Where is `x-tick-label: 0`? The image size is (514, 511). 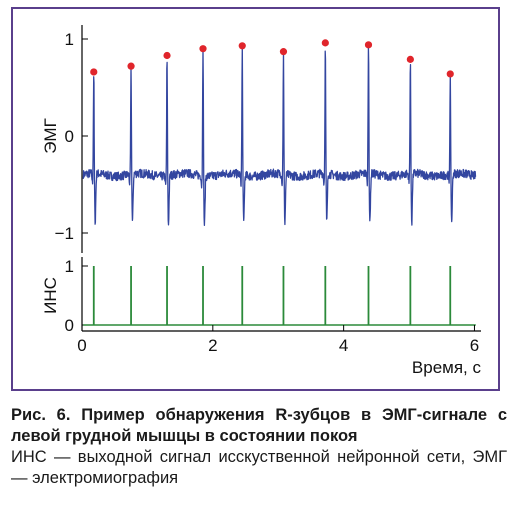
x-tick-label: 0 is located at coordinates (81, 345).